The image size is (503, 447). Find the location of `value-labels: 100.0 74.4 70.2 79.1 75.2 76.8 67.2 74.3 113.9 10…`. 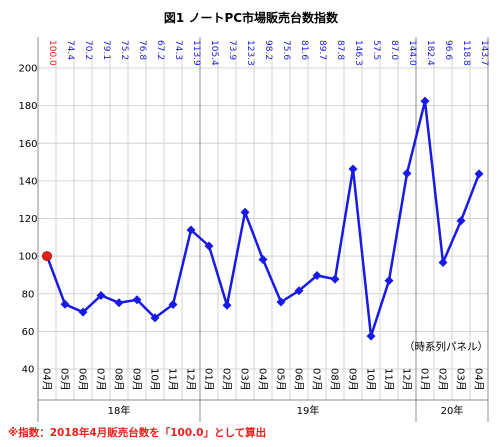

value-labels: 100.0 74.4 70.2 79.1 75.2 76.8 67.2 74.3 113.9 10… is located at coordinates (268, 53).